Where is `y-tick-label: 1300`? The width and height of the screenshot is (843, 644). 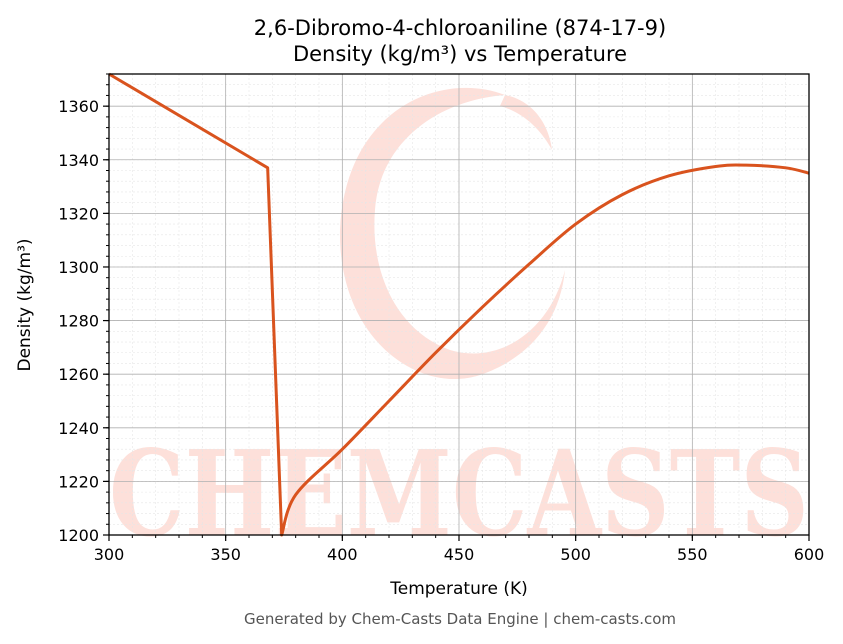 y-tick-label: 1300 is located at coordinates (78, 267).